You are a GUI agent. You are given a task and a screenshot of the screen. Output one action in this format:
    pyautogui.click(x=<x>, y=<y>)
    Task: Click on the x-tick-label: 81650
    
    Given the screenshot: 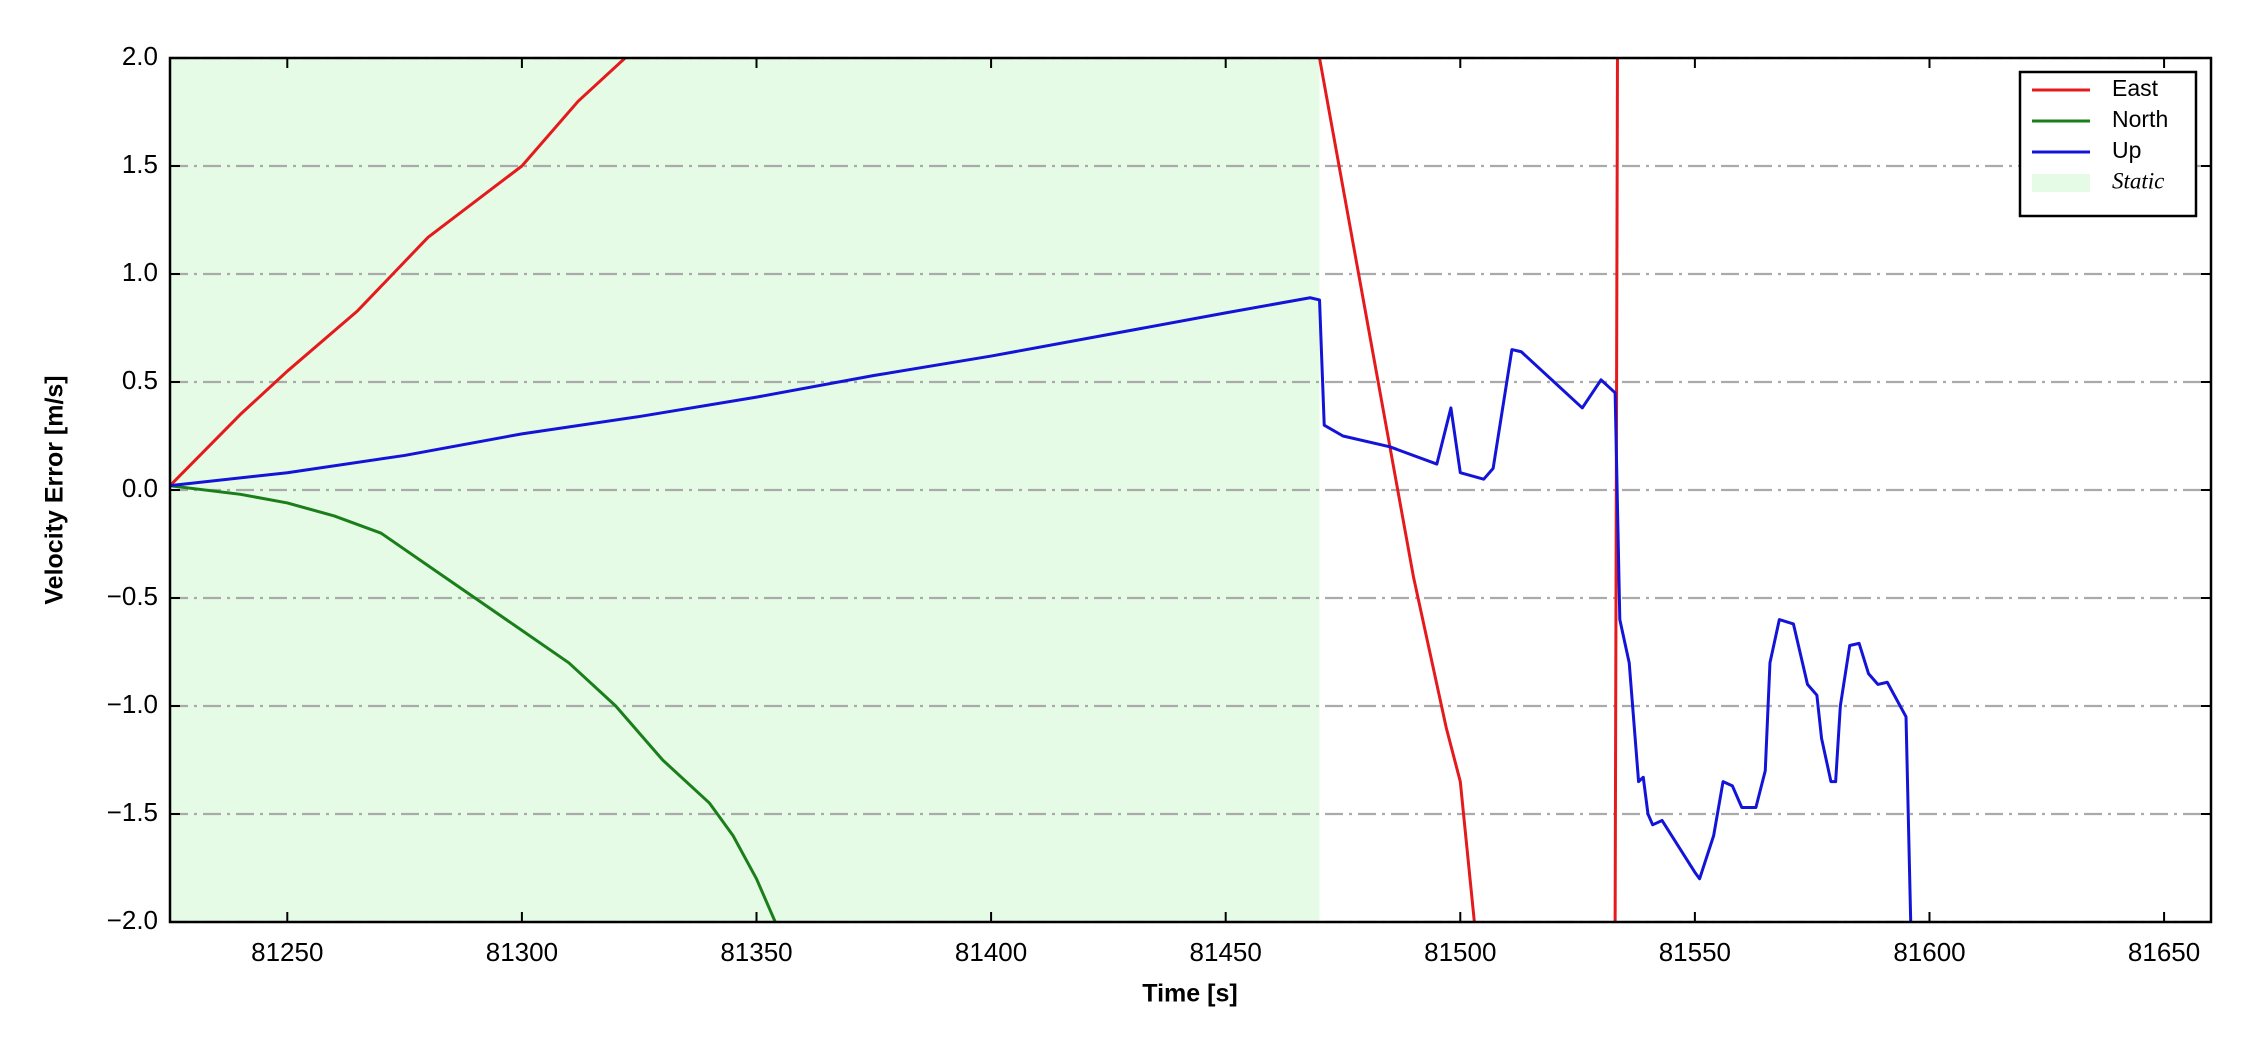 What is the action you would take?
    pyautogui.click(x=2164, y=952)
    